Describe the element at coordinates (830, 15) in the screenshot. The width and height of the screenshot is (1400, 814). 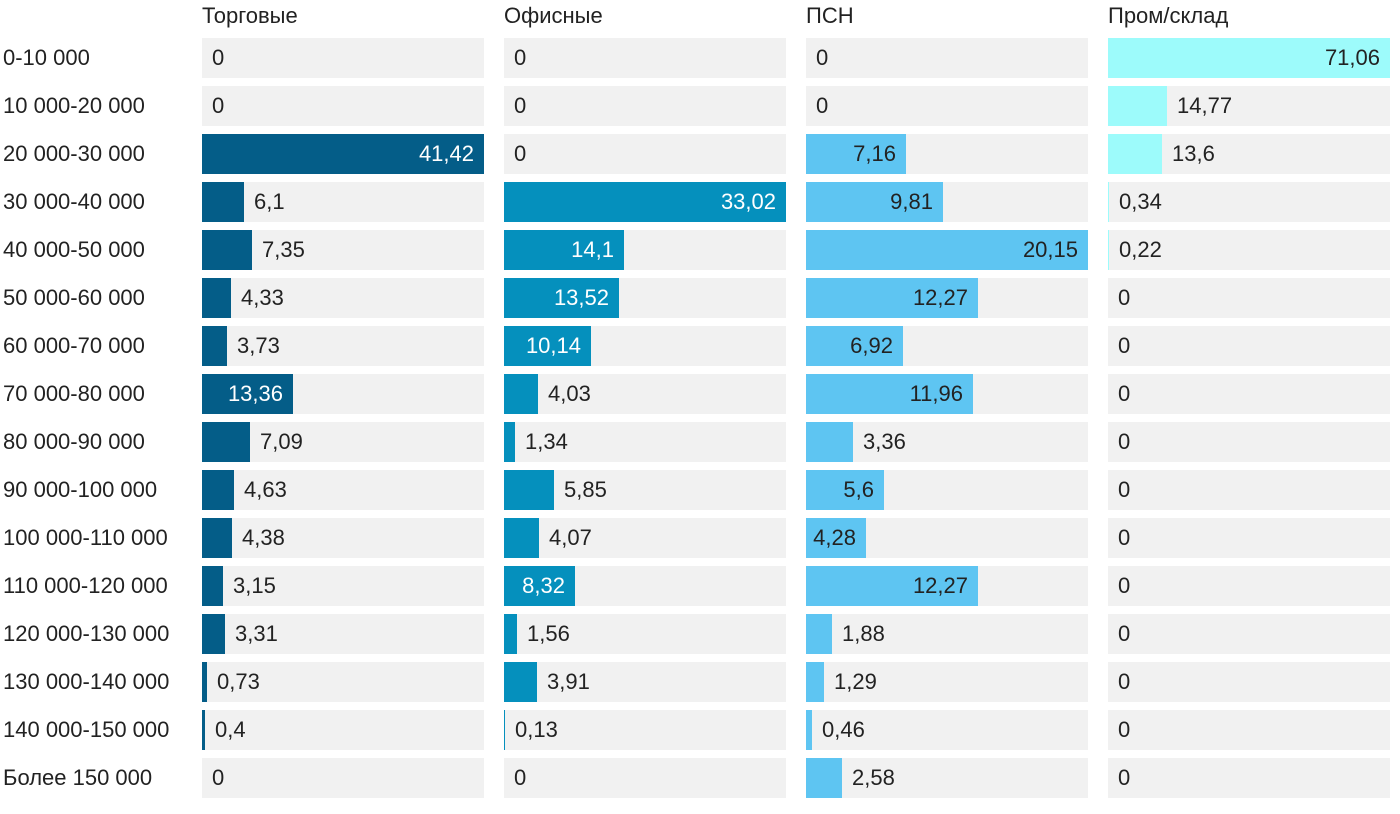
I see `column-title: ПСН` at that location.